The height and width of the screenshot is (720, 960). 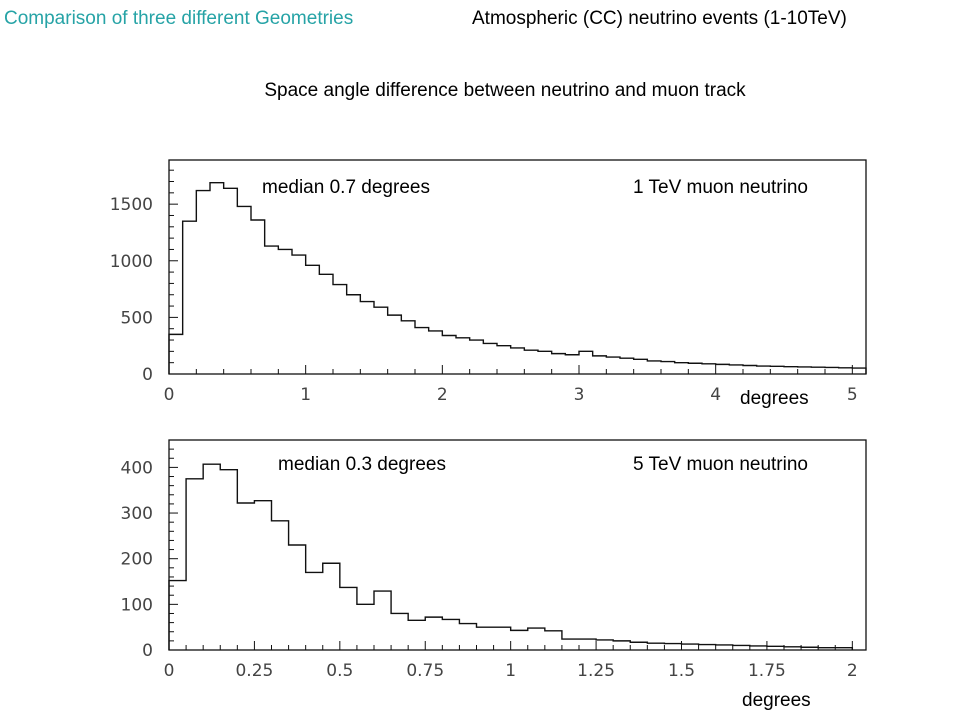 I want to click on xaxis-label-1tev: degrees, so click(x=774, y=398).